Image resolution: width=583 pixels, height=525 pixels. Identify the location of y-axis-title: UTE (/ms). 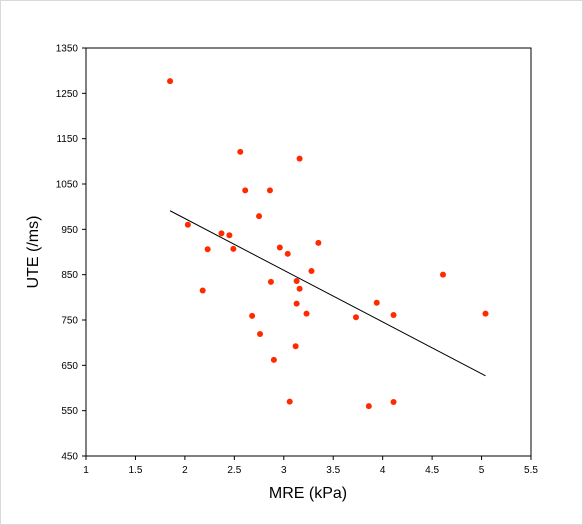
(33, 252).